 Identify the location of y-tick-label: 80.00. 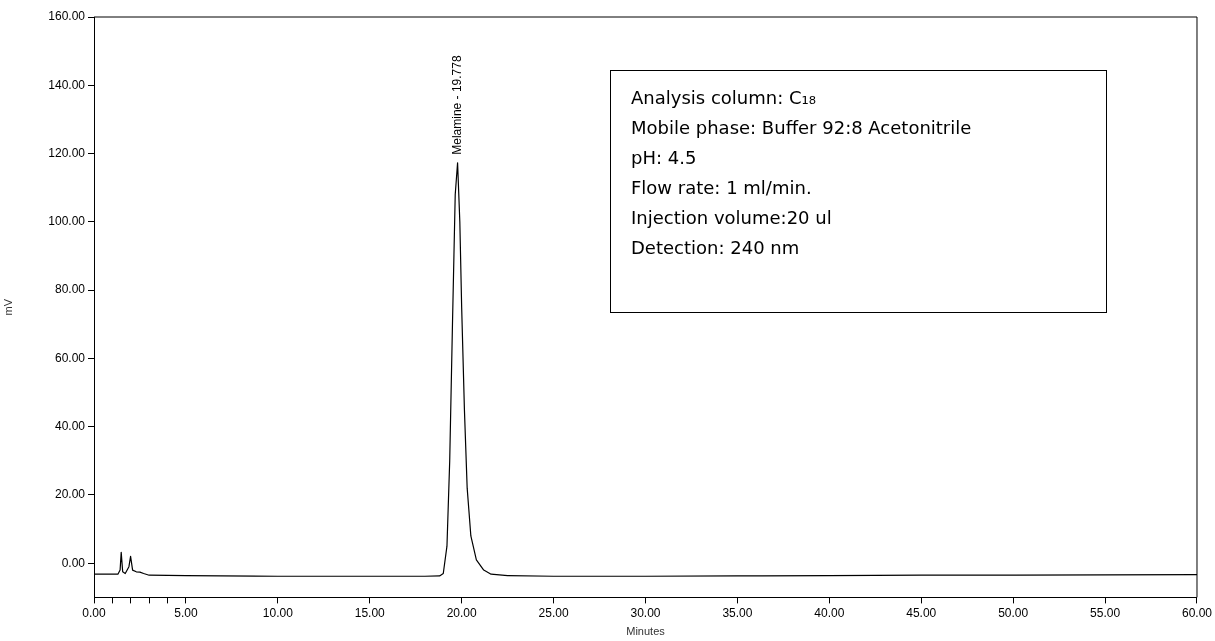
(70, 289).